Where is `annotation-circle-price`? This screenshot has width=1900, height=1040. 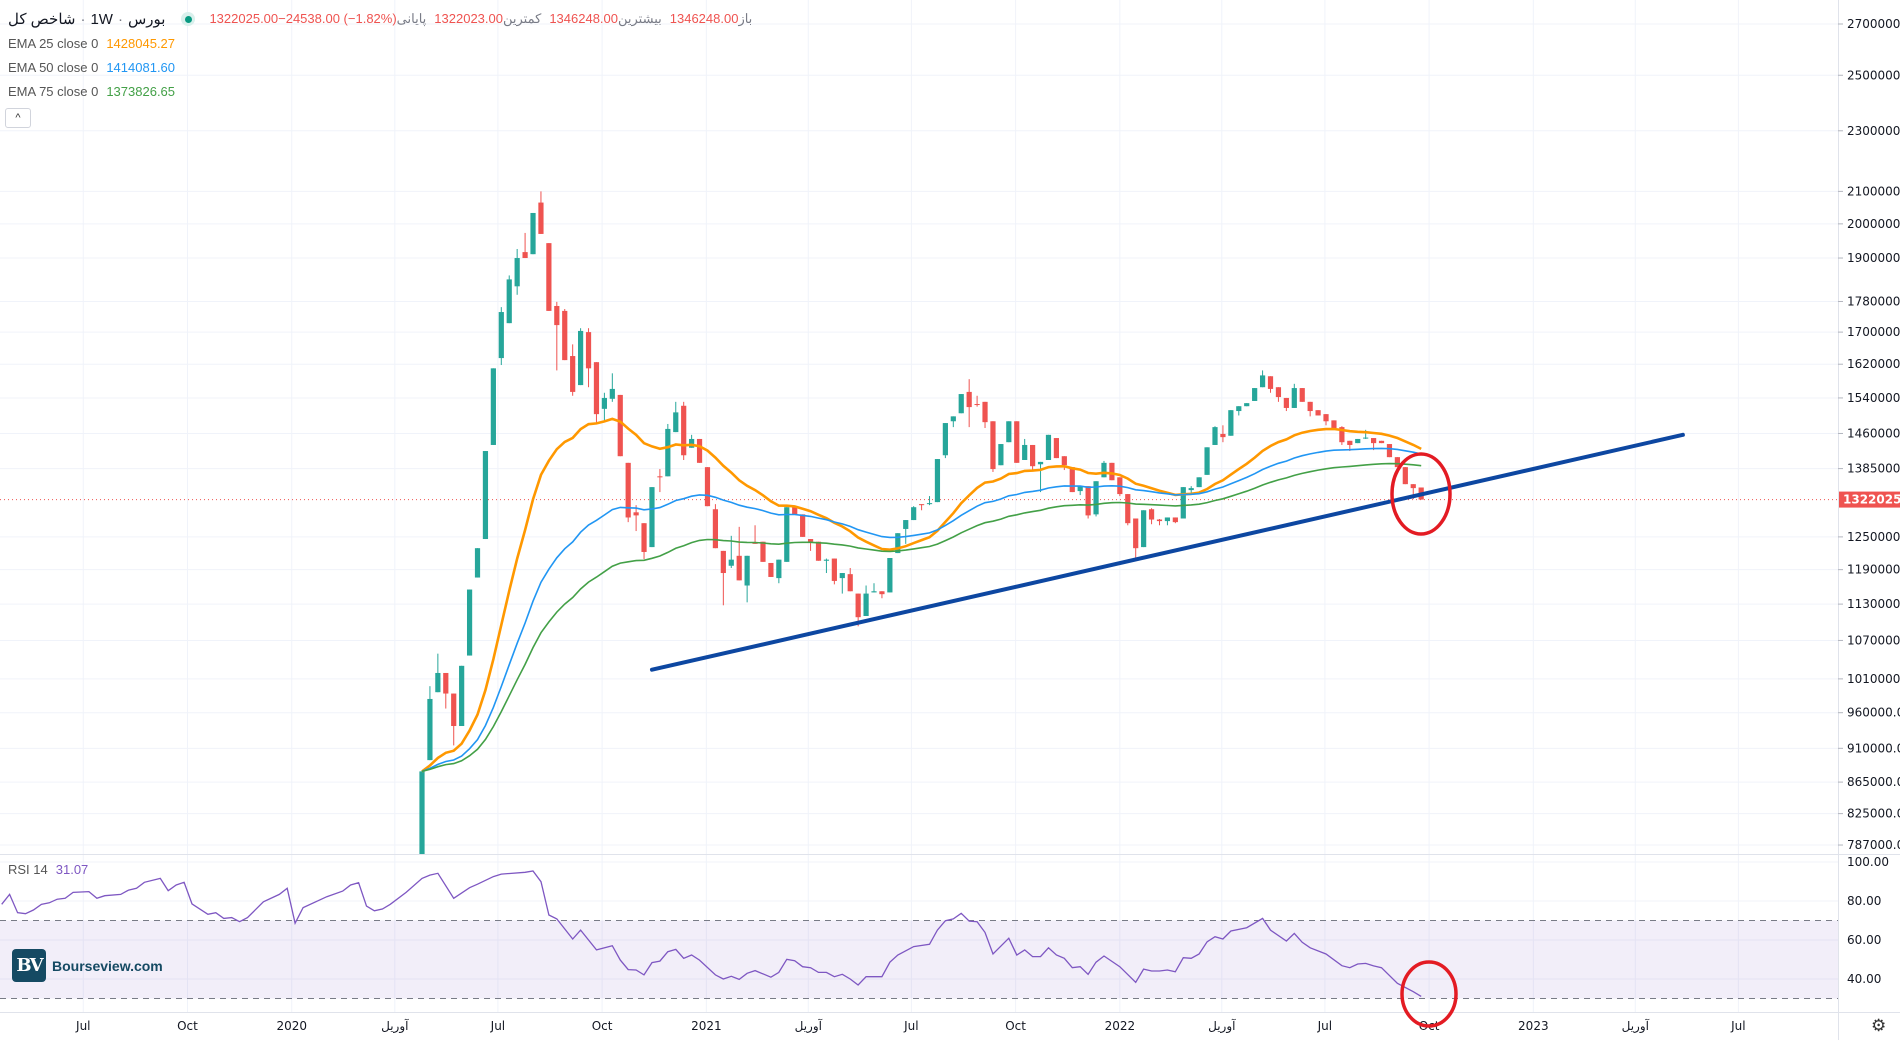 annotation-circle-price is located at coordinates (1421, 494).